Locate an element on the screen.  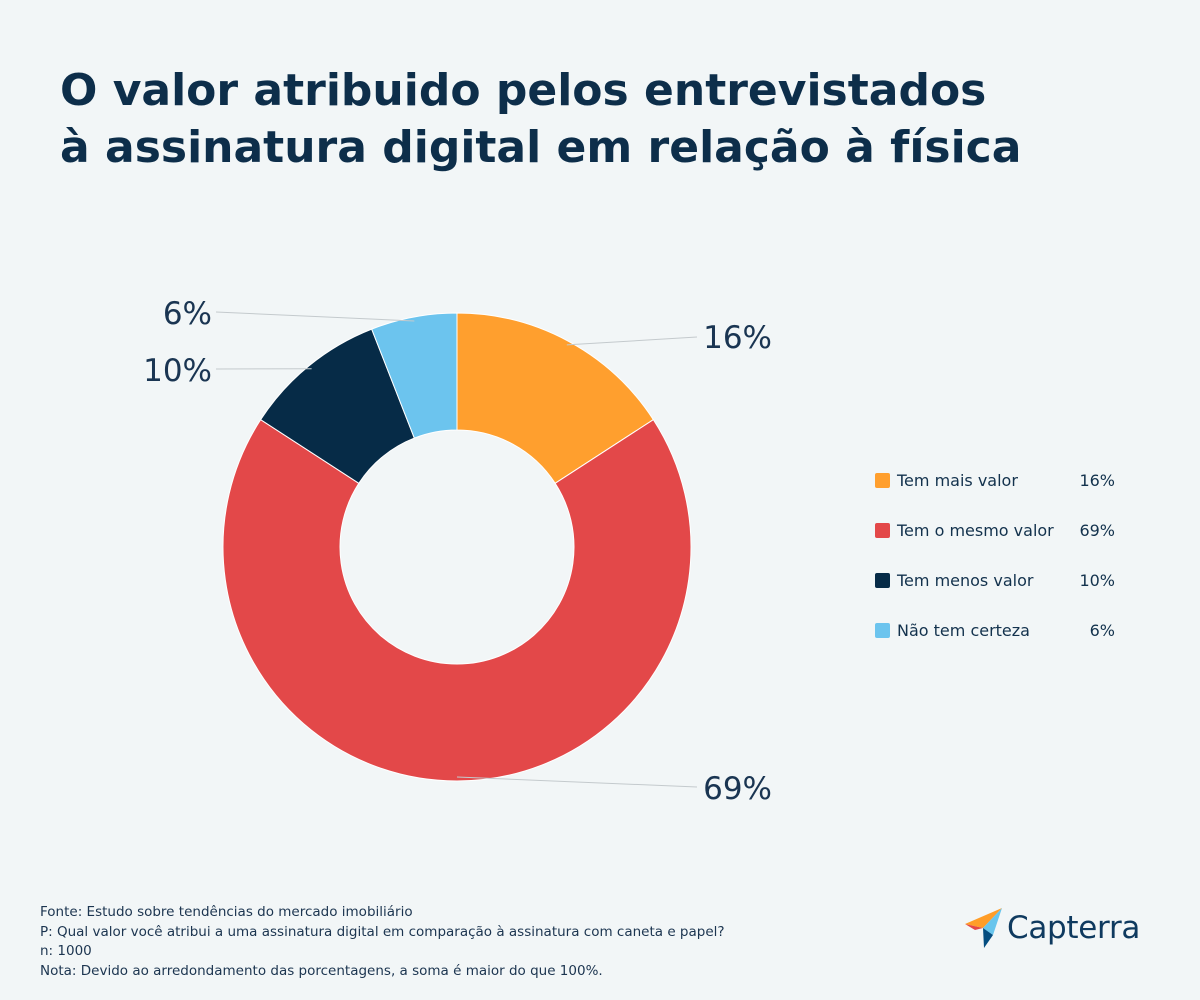
legend-item: Tem mais valor 16% is located at coordinates (995, 480).